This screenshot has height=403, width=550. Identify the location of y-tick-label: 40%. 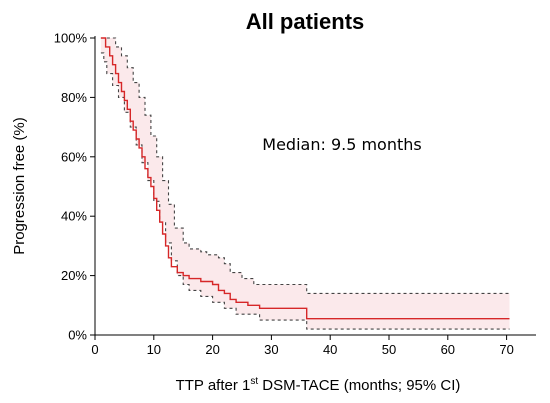
(74, 216).